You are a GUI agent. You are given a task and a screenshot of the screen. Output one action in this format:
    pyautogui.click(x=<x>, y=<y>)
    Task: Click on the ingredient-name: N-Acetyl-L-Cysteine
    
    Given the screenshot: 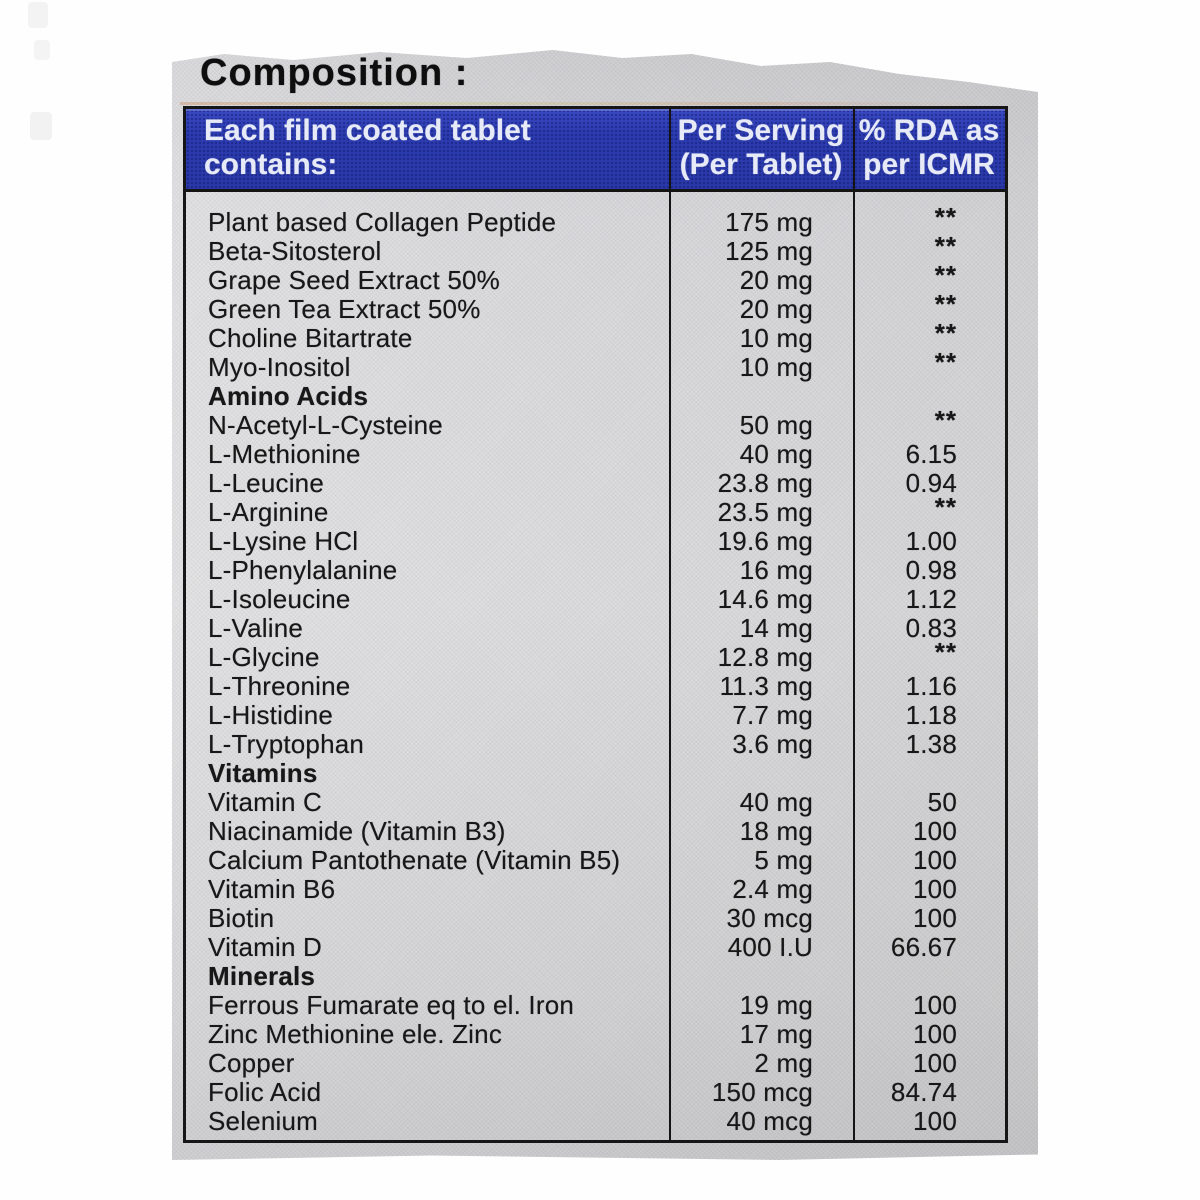 What is the action you would take?
    pyautogui.click(x=325, y=425)
    